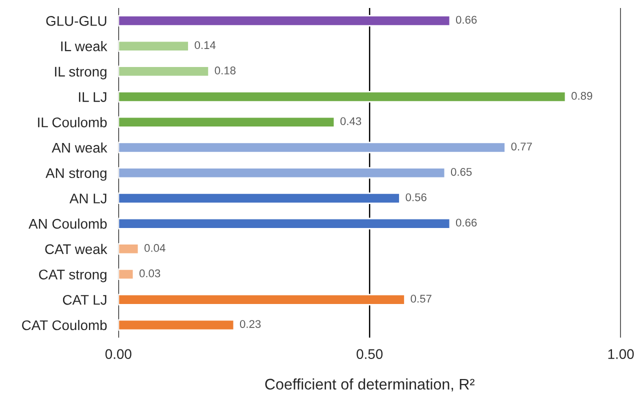  What do you see at coordinates (76, 174) in the screenshot?
I see `y-tick-label: AN strong` at bounding box center [76, 174].